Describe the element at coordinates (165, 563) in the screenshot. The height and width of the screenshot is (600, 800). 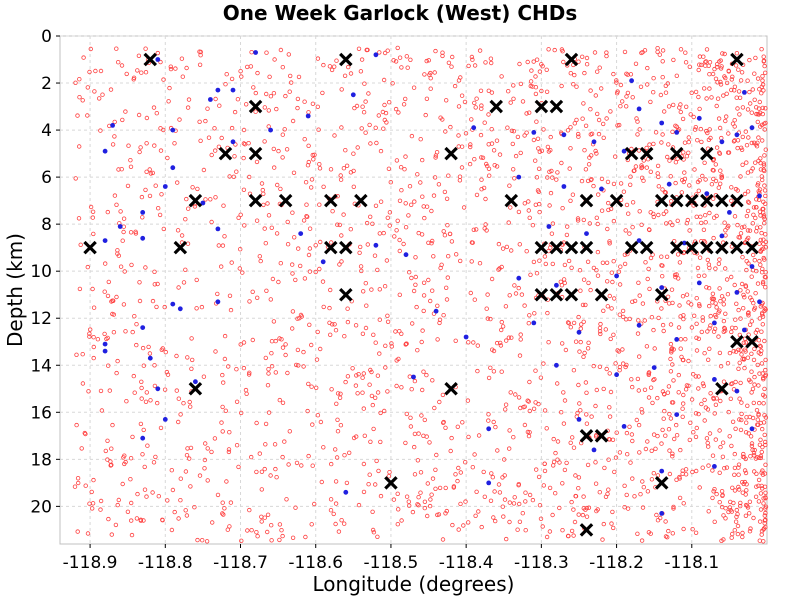
I see `x-tick-label: -118.8` at that location.